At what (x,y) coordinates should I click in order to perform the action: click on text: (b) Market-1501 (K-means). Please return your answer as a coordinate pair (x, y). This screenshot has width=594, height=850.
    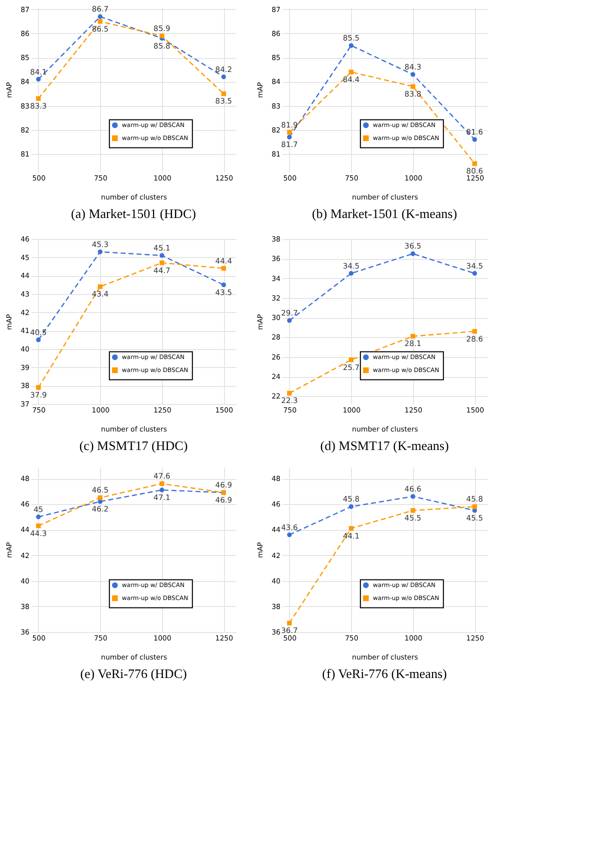
    Looking at the image, I should click on (385, 213).